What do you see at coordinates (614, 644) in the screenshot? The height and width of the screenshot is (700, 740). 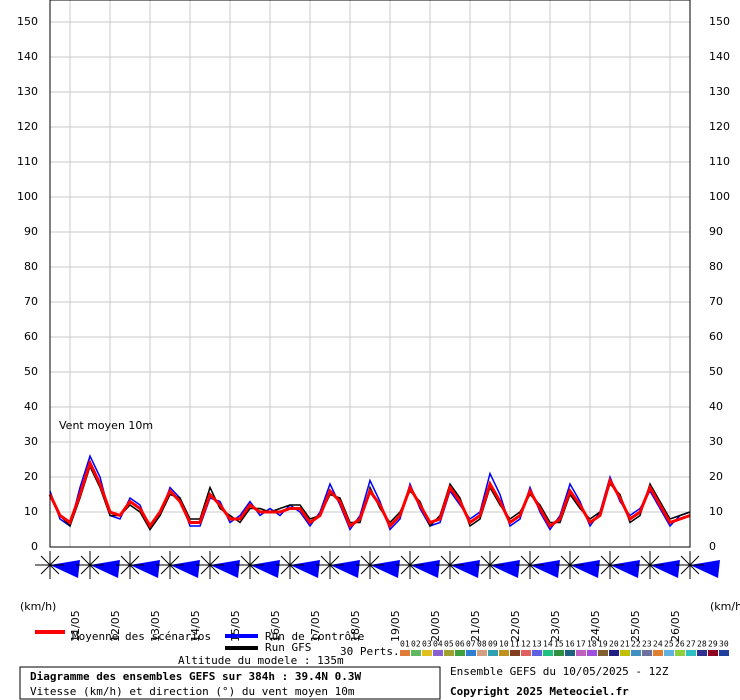 I see `pert-label: 20` at bounding box center [614, 644].